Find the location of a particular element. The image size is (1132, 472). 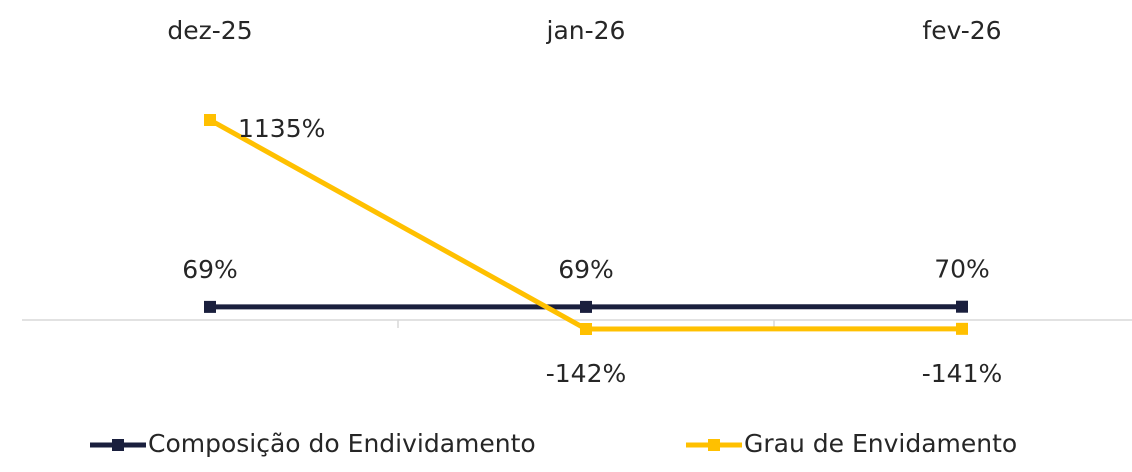

legend-label: Grau de Envidamento is located at coordinates (880, 443).